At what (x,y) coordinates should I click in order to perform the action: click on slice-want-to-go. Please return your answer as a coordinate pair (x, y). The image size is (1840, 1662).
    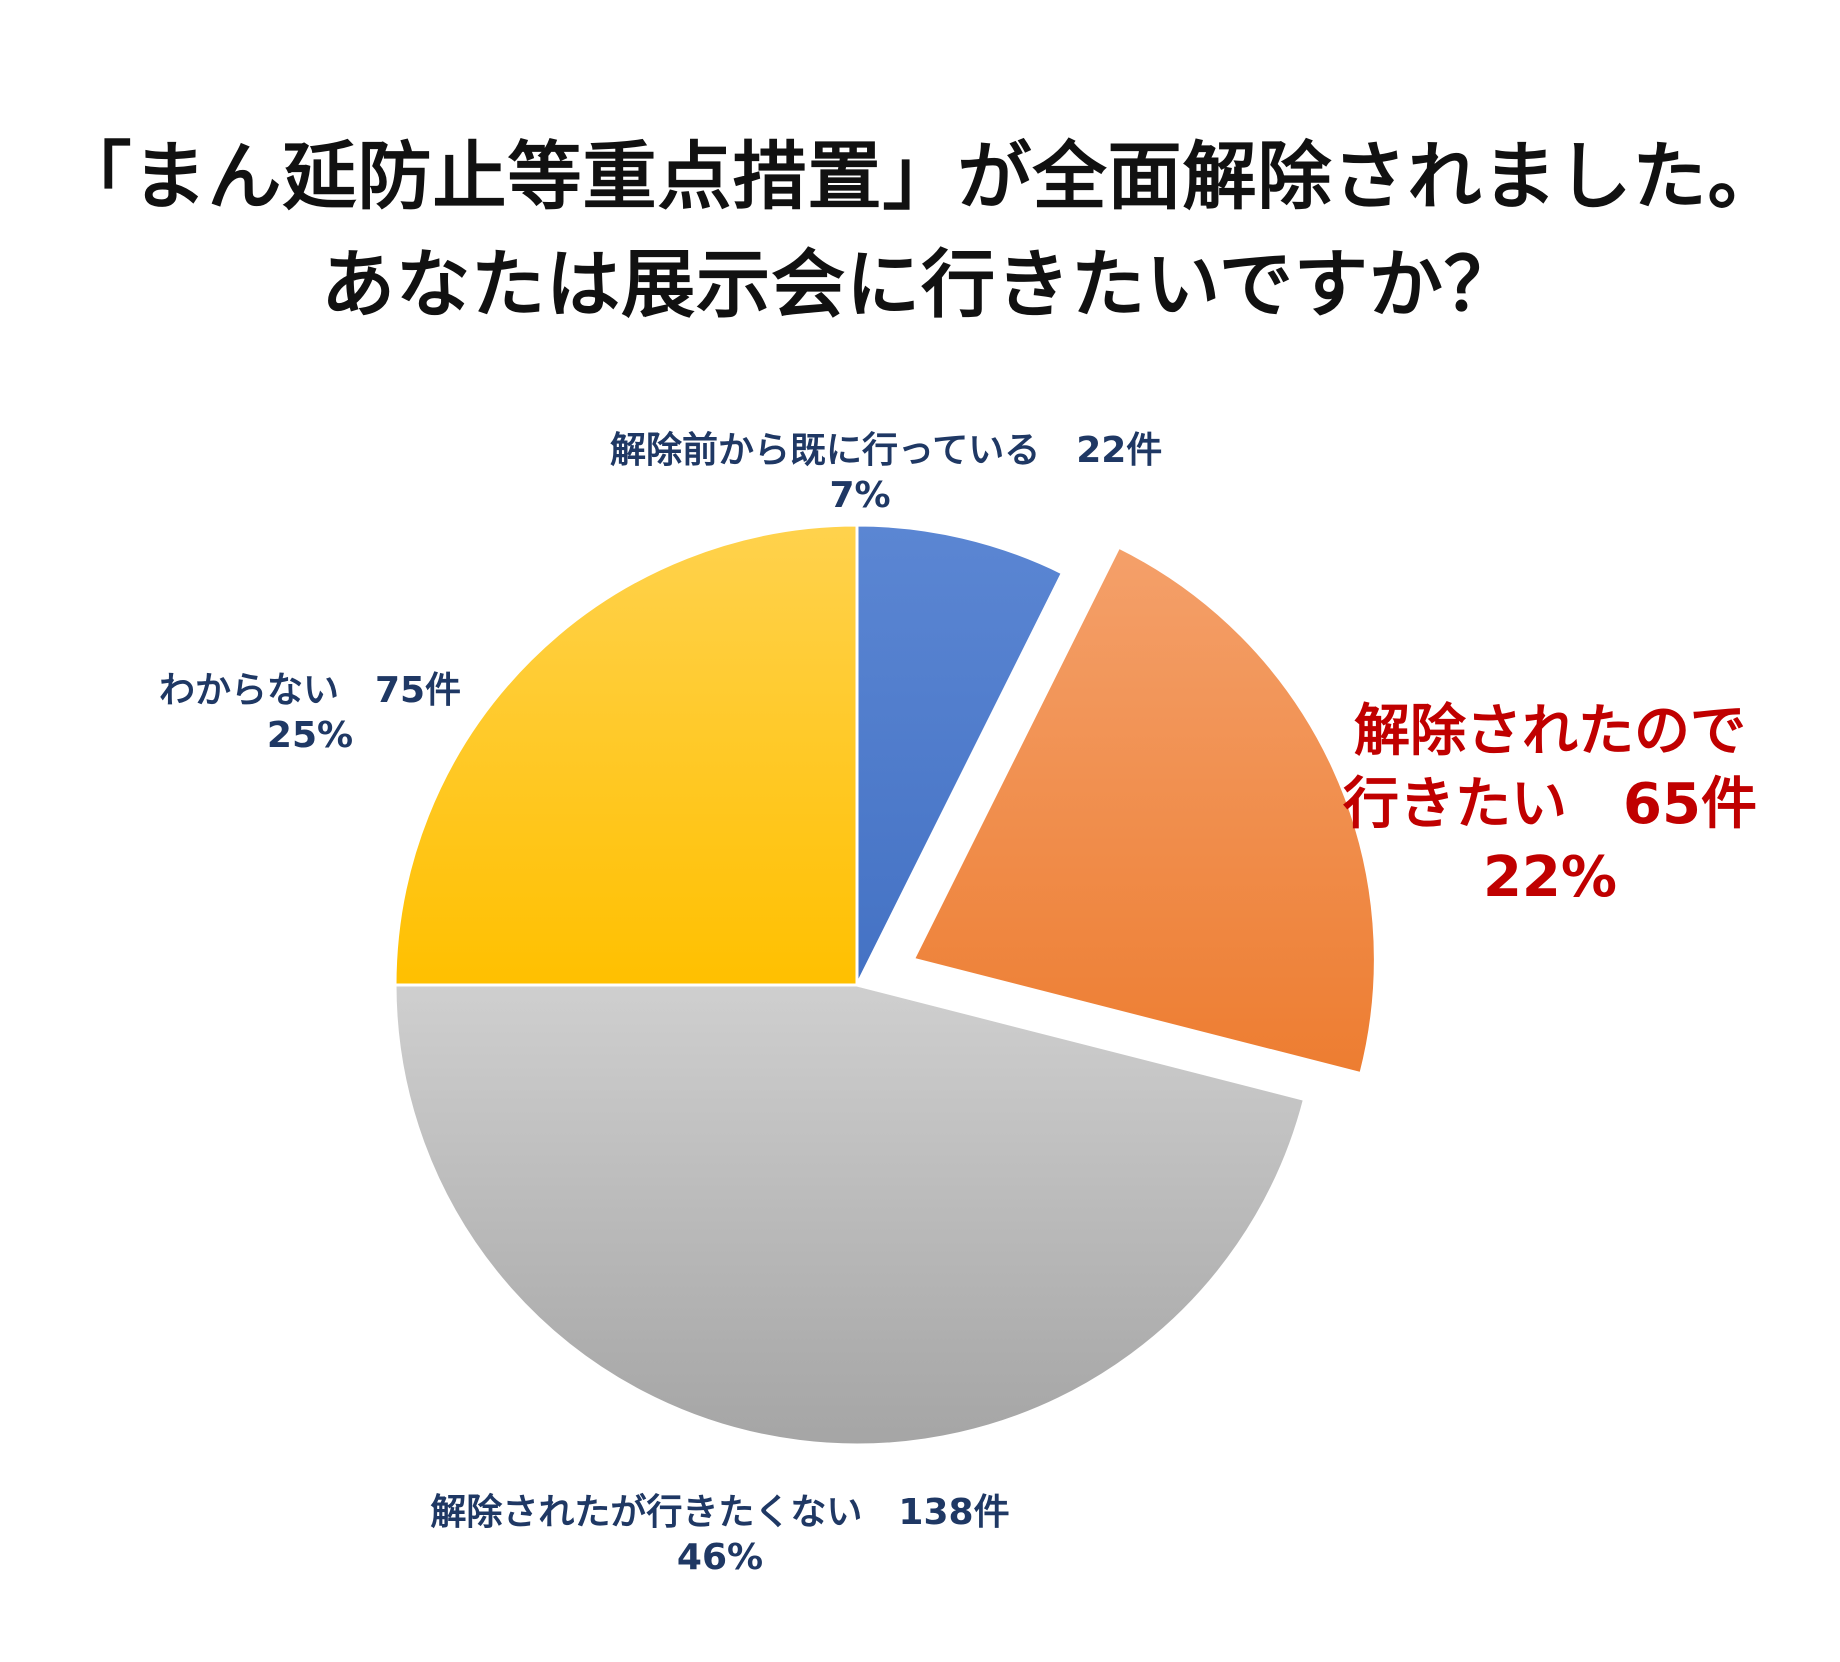
    Looking at the image, I should click on (1144, 810).